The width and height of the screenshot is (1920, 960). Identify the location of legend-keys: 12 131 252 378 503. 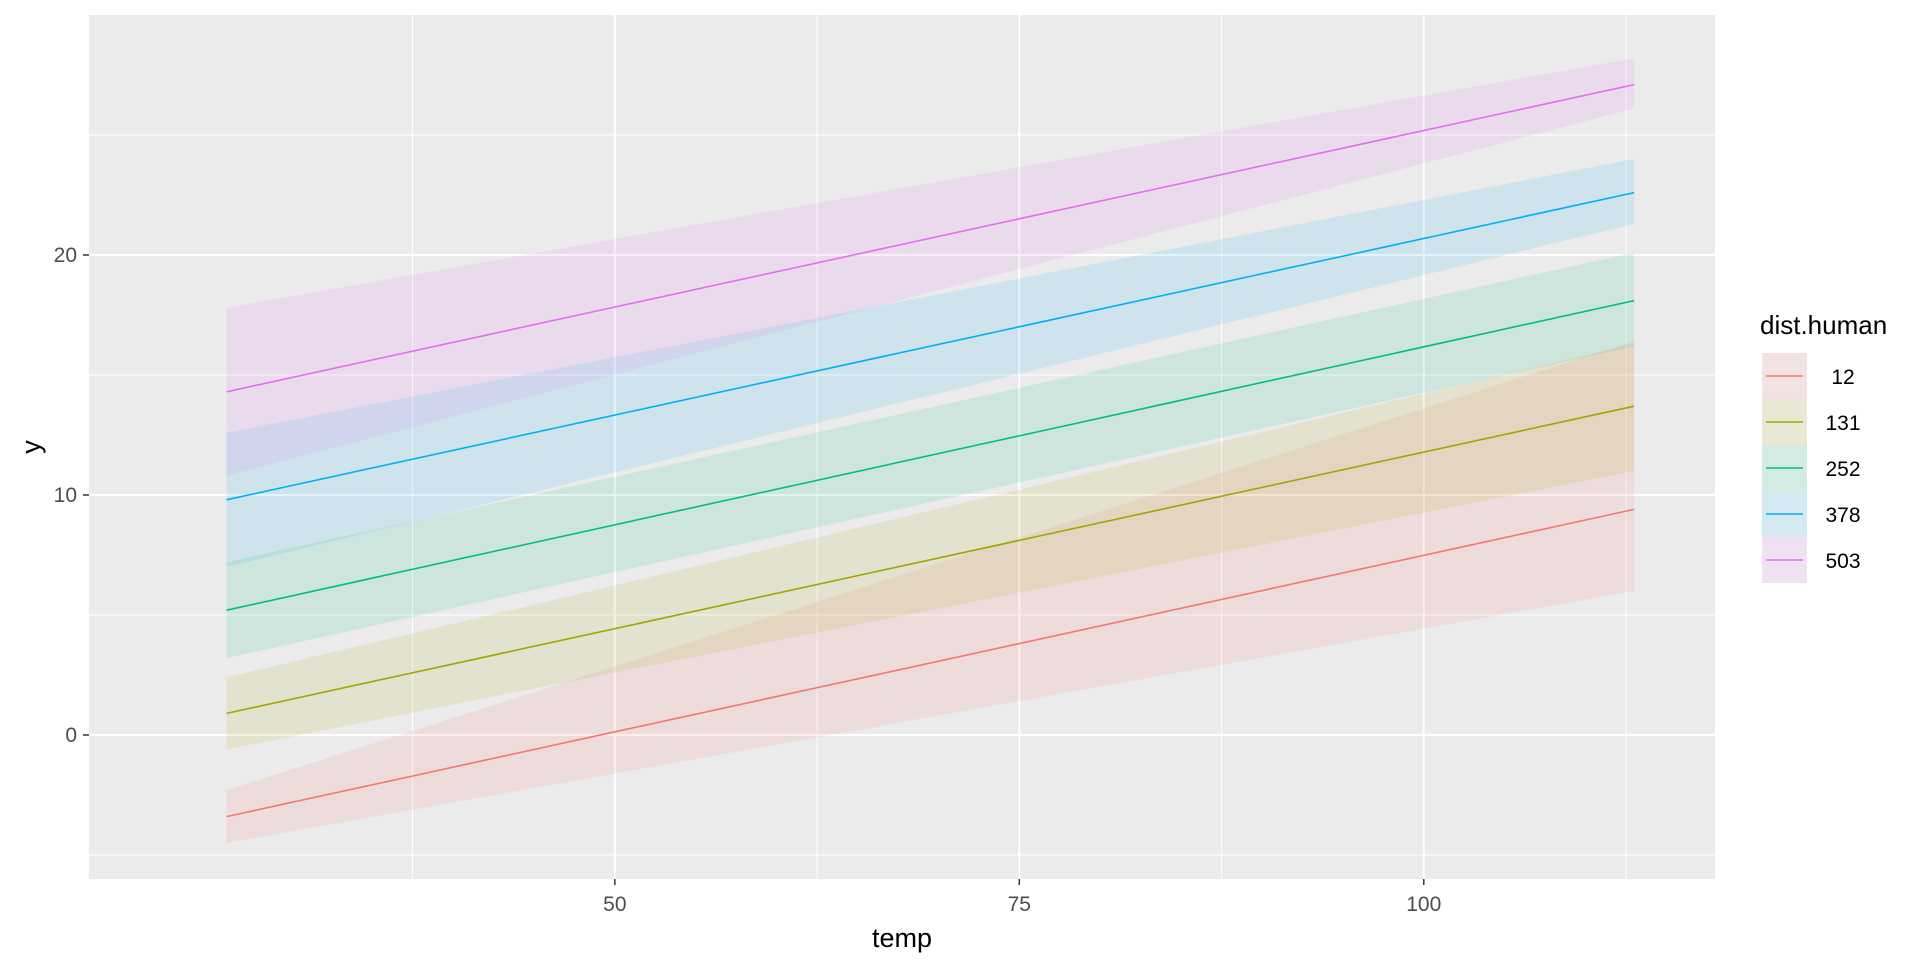
(1811, 468).